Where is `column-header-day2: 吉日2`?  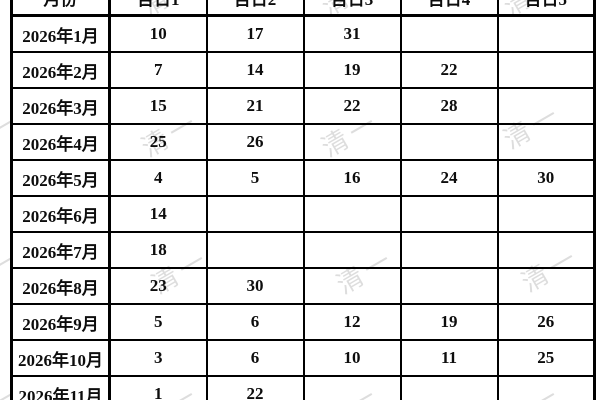 column-header-day2: 吉日2 is located at coordinates (255, 8).